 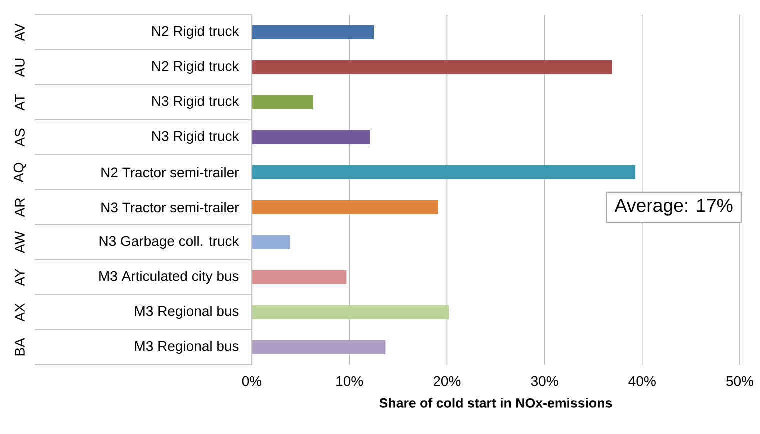 What do you see at coordinates (642, 381) in the screenshot?
I see `x-tick-label: 40%` at bounding box center [642, 381].